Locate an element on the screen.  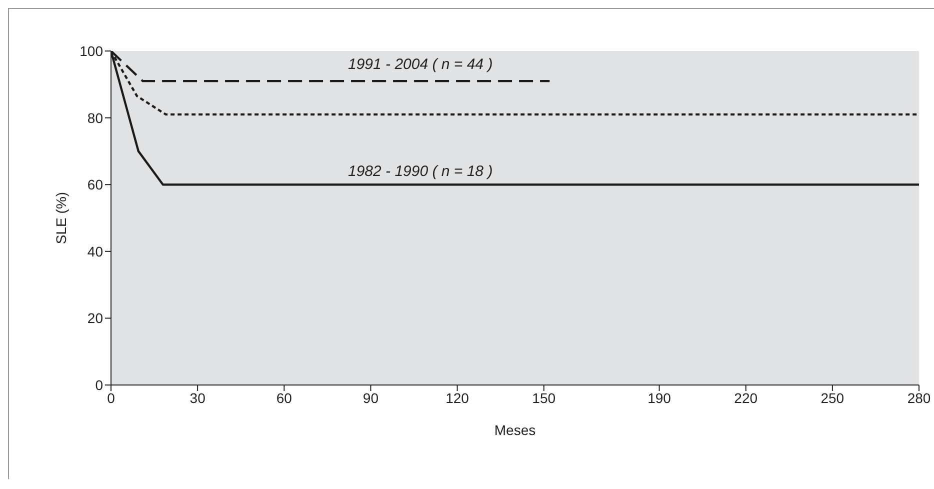
x-tick-label: 250 is located at coordinates (832, 398).